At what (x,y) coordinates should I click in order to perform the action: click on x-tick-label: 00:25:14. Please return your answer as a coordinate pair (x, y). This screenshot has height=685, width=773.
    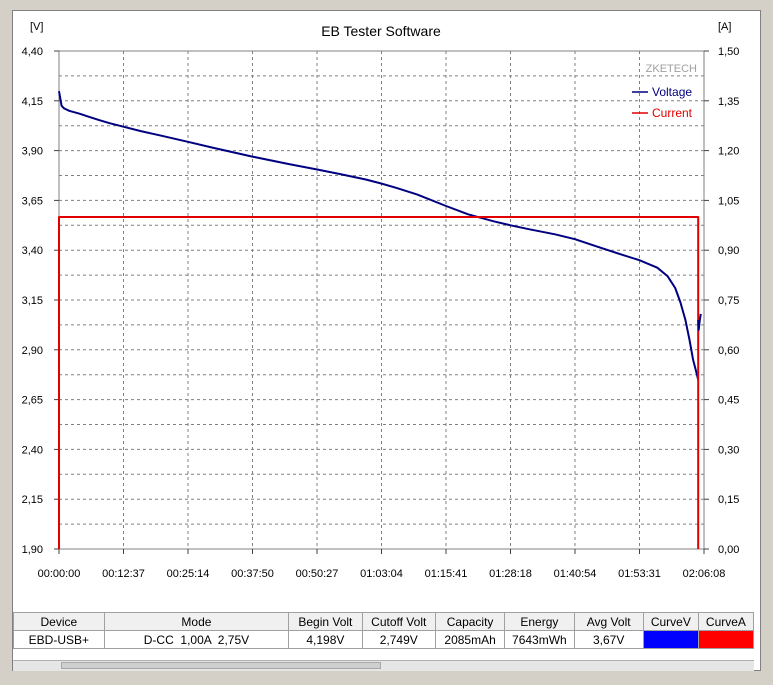
    Looking at the image, I should click on (188, 574).